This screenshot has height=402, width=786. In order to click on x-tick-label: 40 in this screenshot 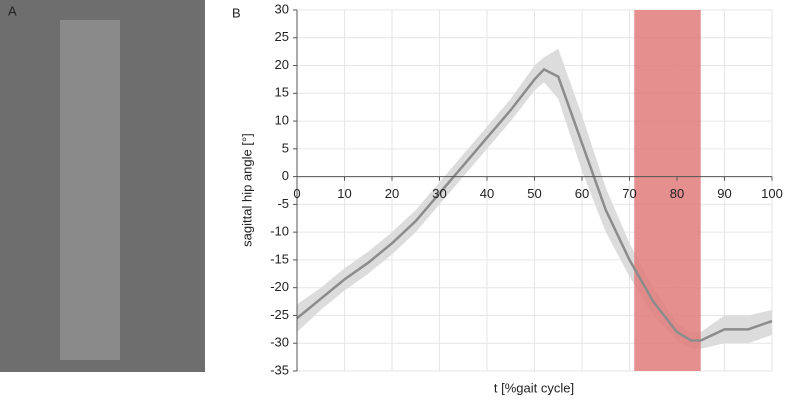, I will do `click(487, 193)`.